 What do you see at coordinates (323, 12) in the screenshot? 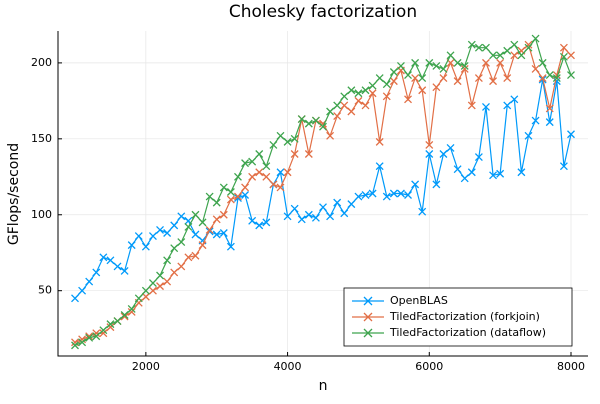
I see `chart-title: Cholesky factorization` at bounding box center [323, 12].